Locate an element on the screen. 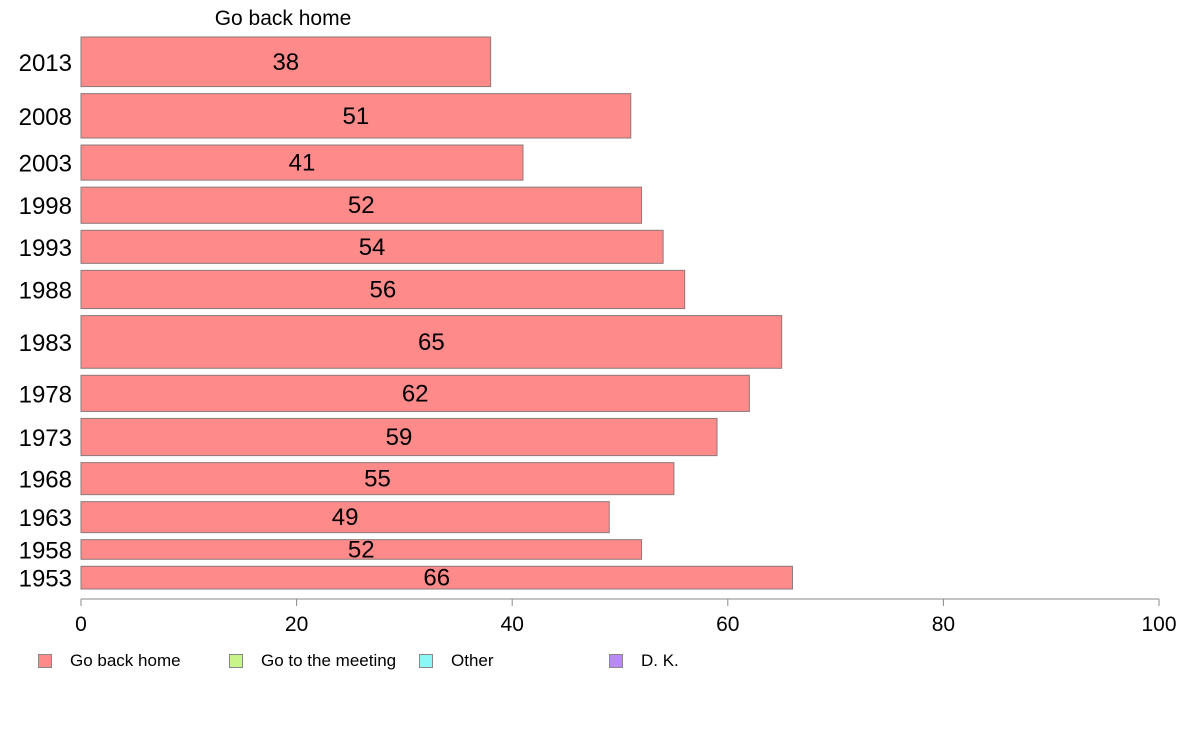  bar-1988 is located at coordinates (383, 289).